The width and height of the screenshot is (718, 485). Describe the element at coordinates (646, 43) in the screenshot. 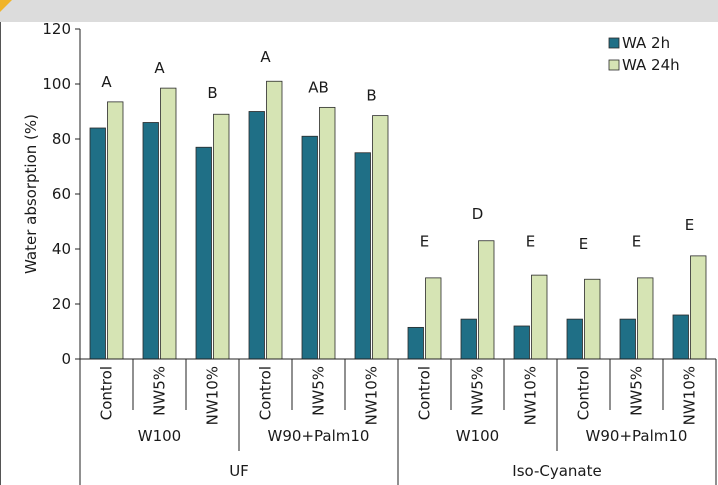

I see `legend-label: WA 2h` at that location.